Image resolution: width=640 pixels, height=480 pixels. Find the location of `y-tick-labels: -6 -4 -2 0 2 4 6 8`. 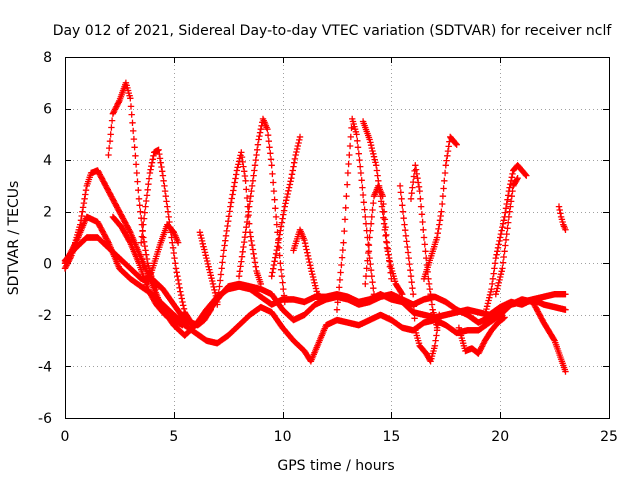

y-tick-labels: -6 -4 -2 0 2 4 6 8 is located at coordinates (45, 238).